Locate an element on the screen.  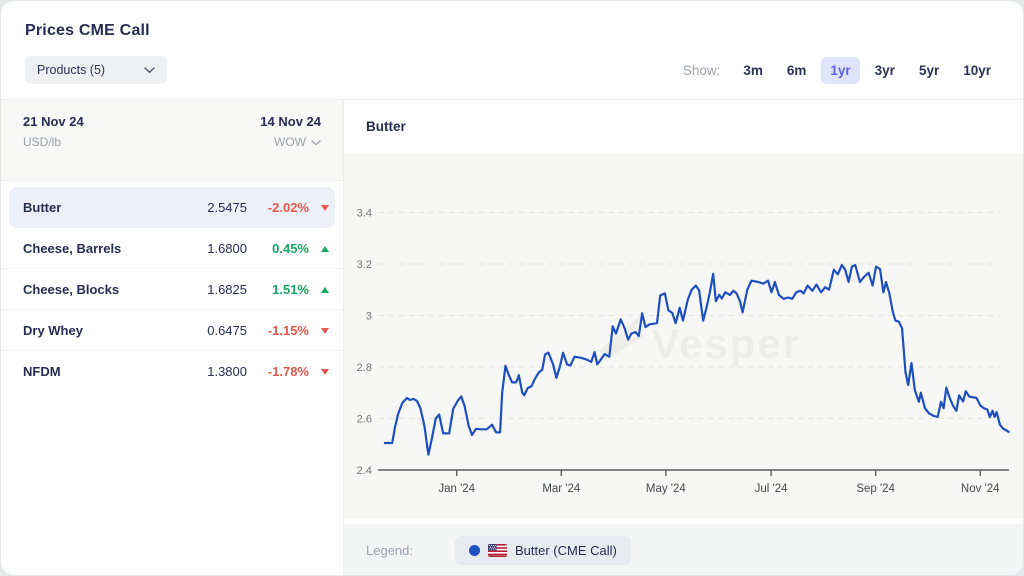
previous-date-label: 14 Nov 24 is located at coordinates (290, 121).